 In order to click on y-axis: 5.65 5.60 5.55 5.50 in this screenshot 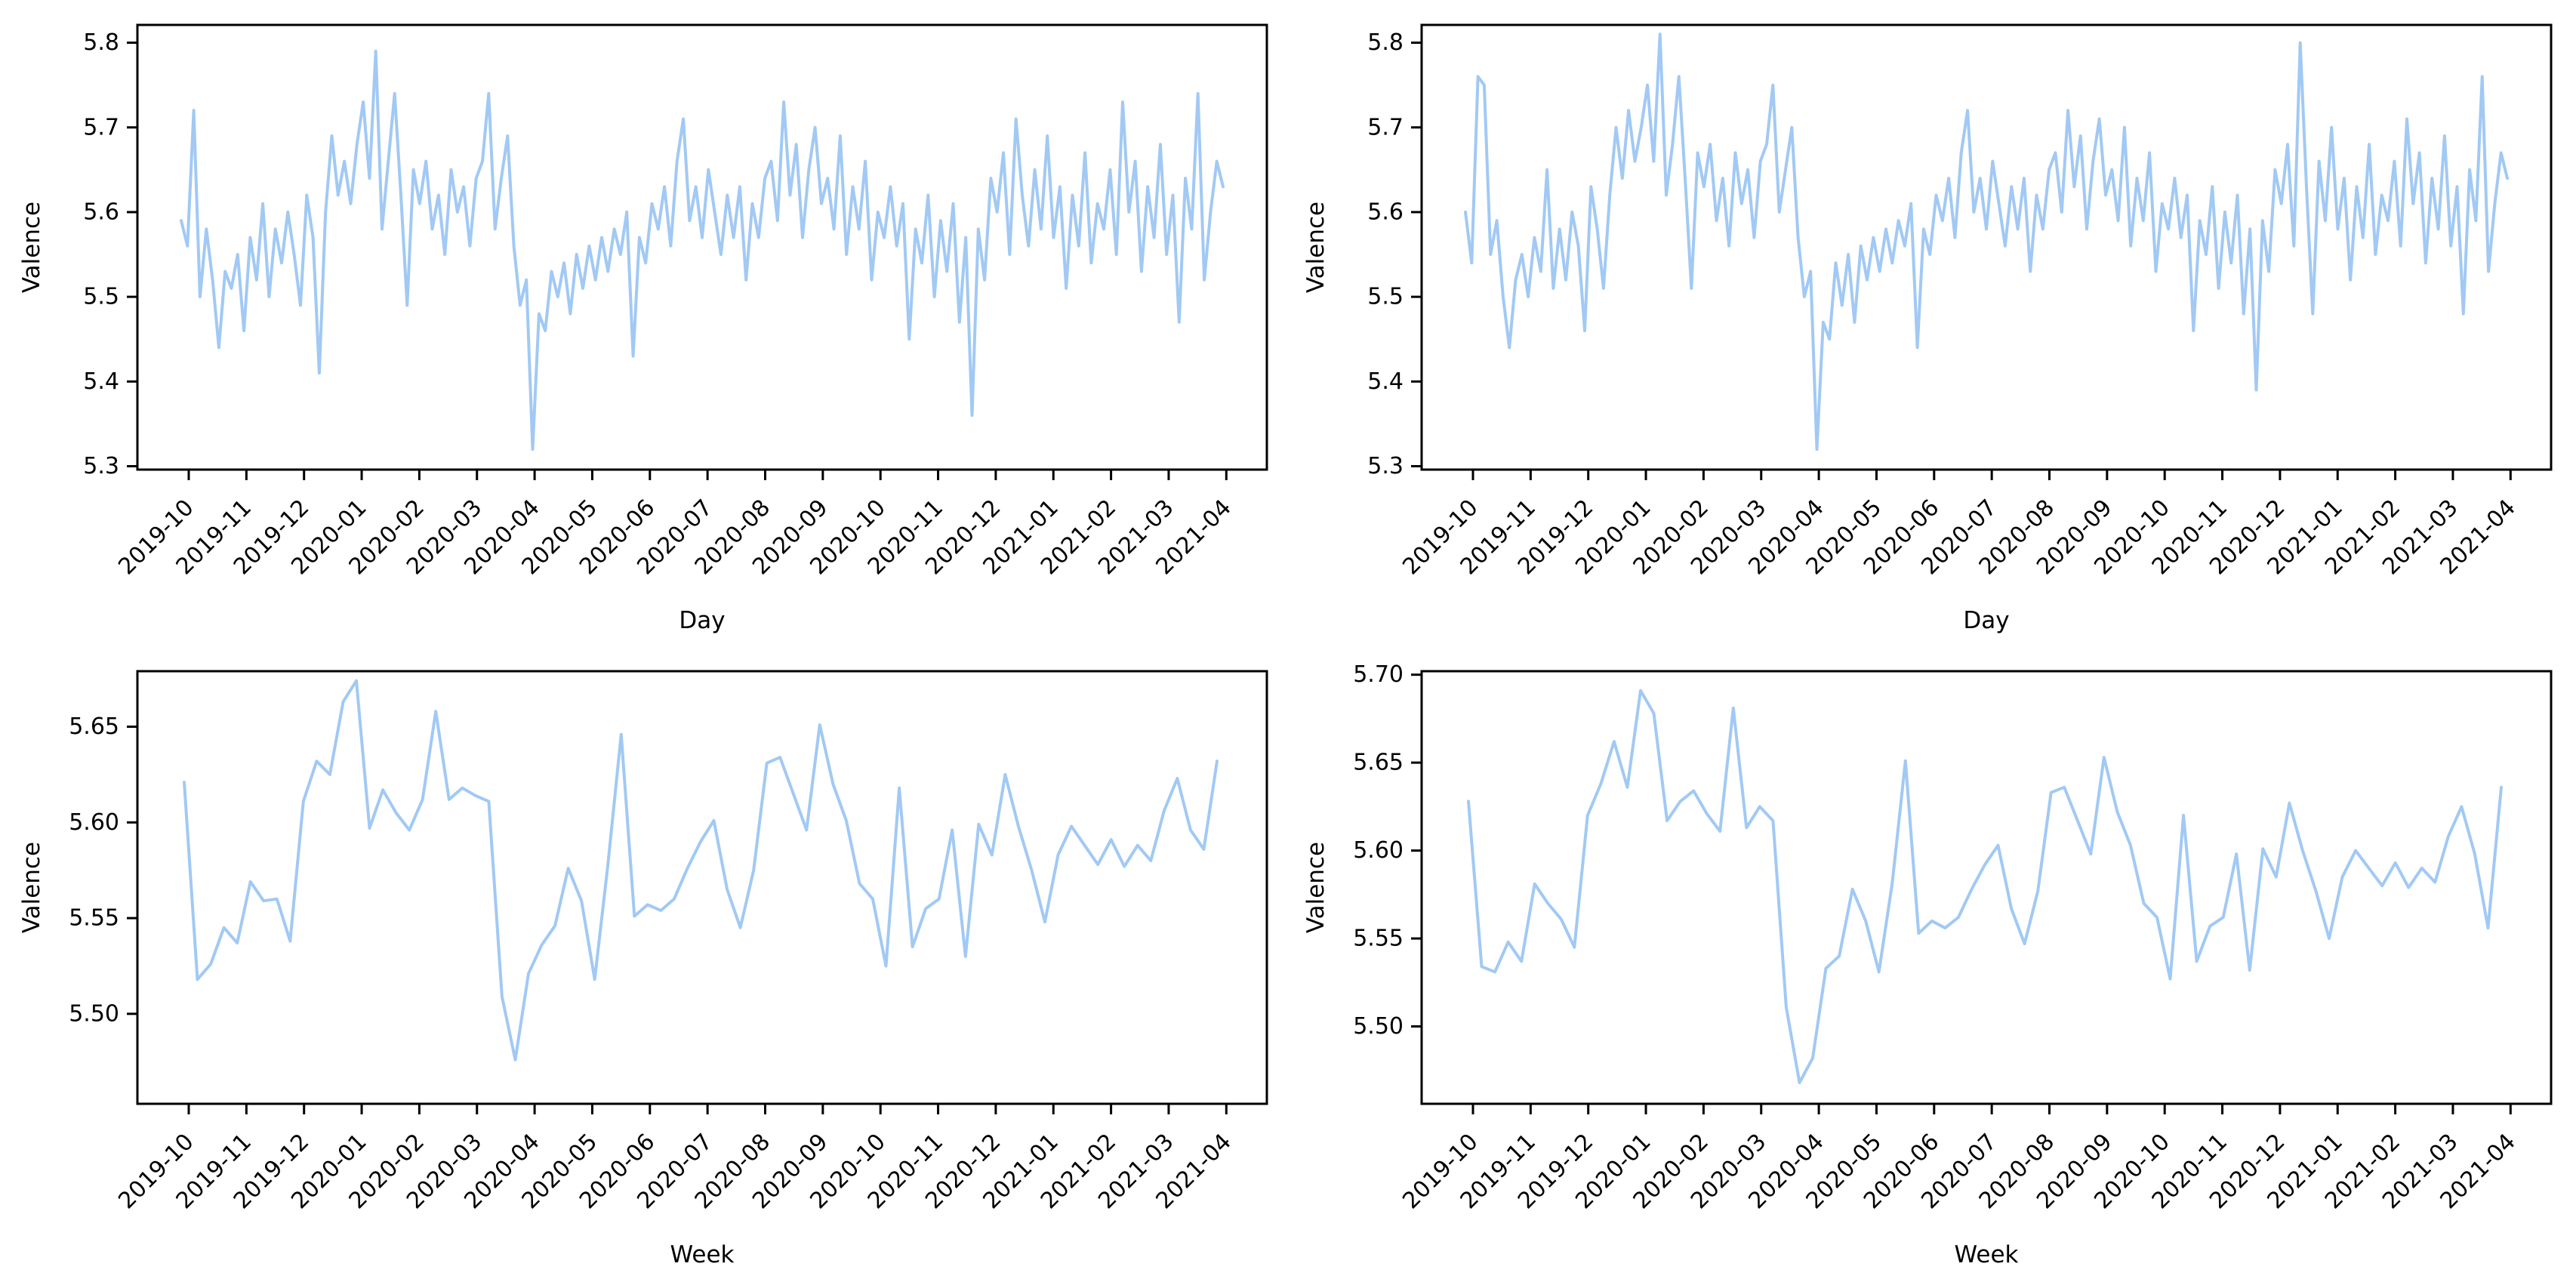, I will do `click(103, 870)`.